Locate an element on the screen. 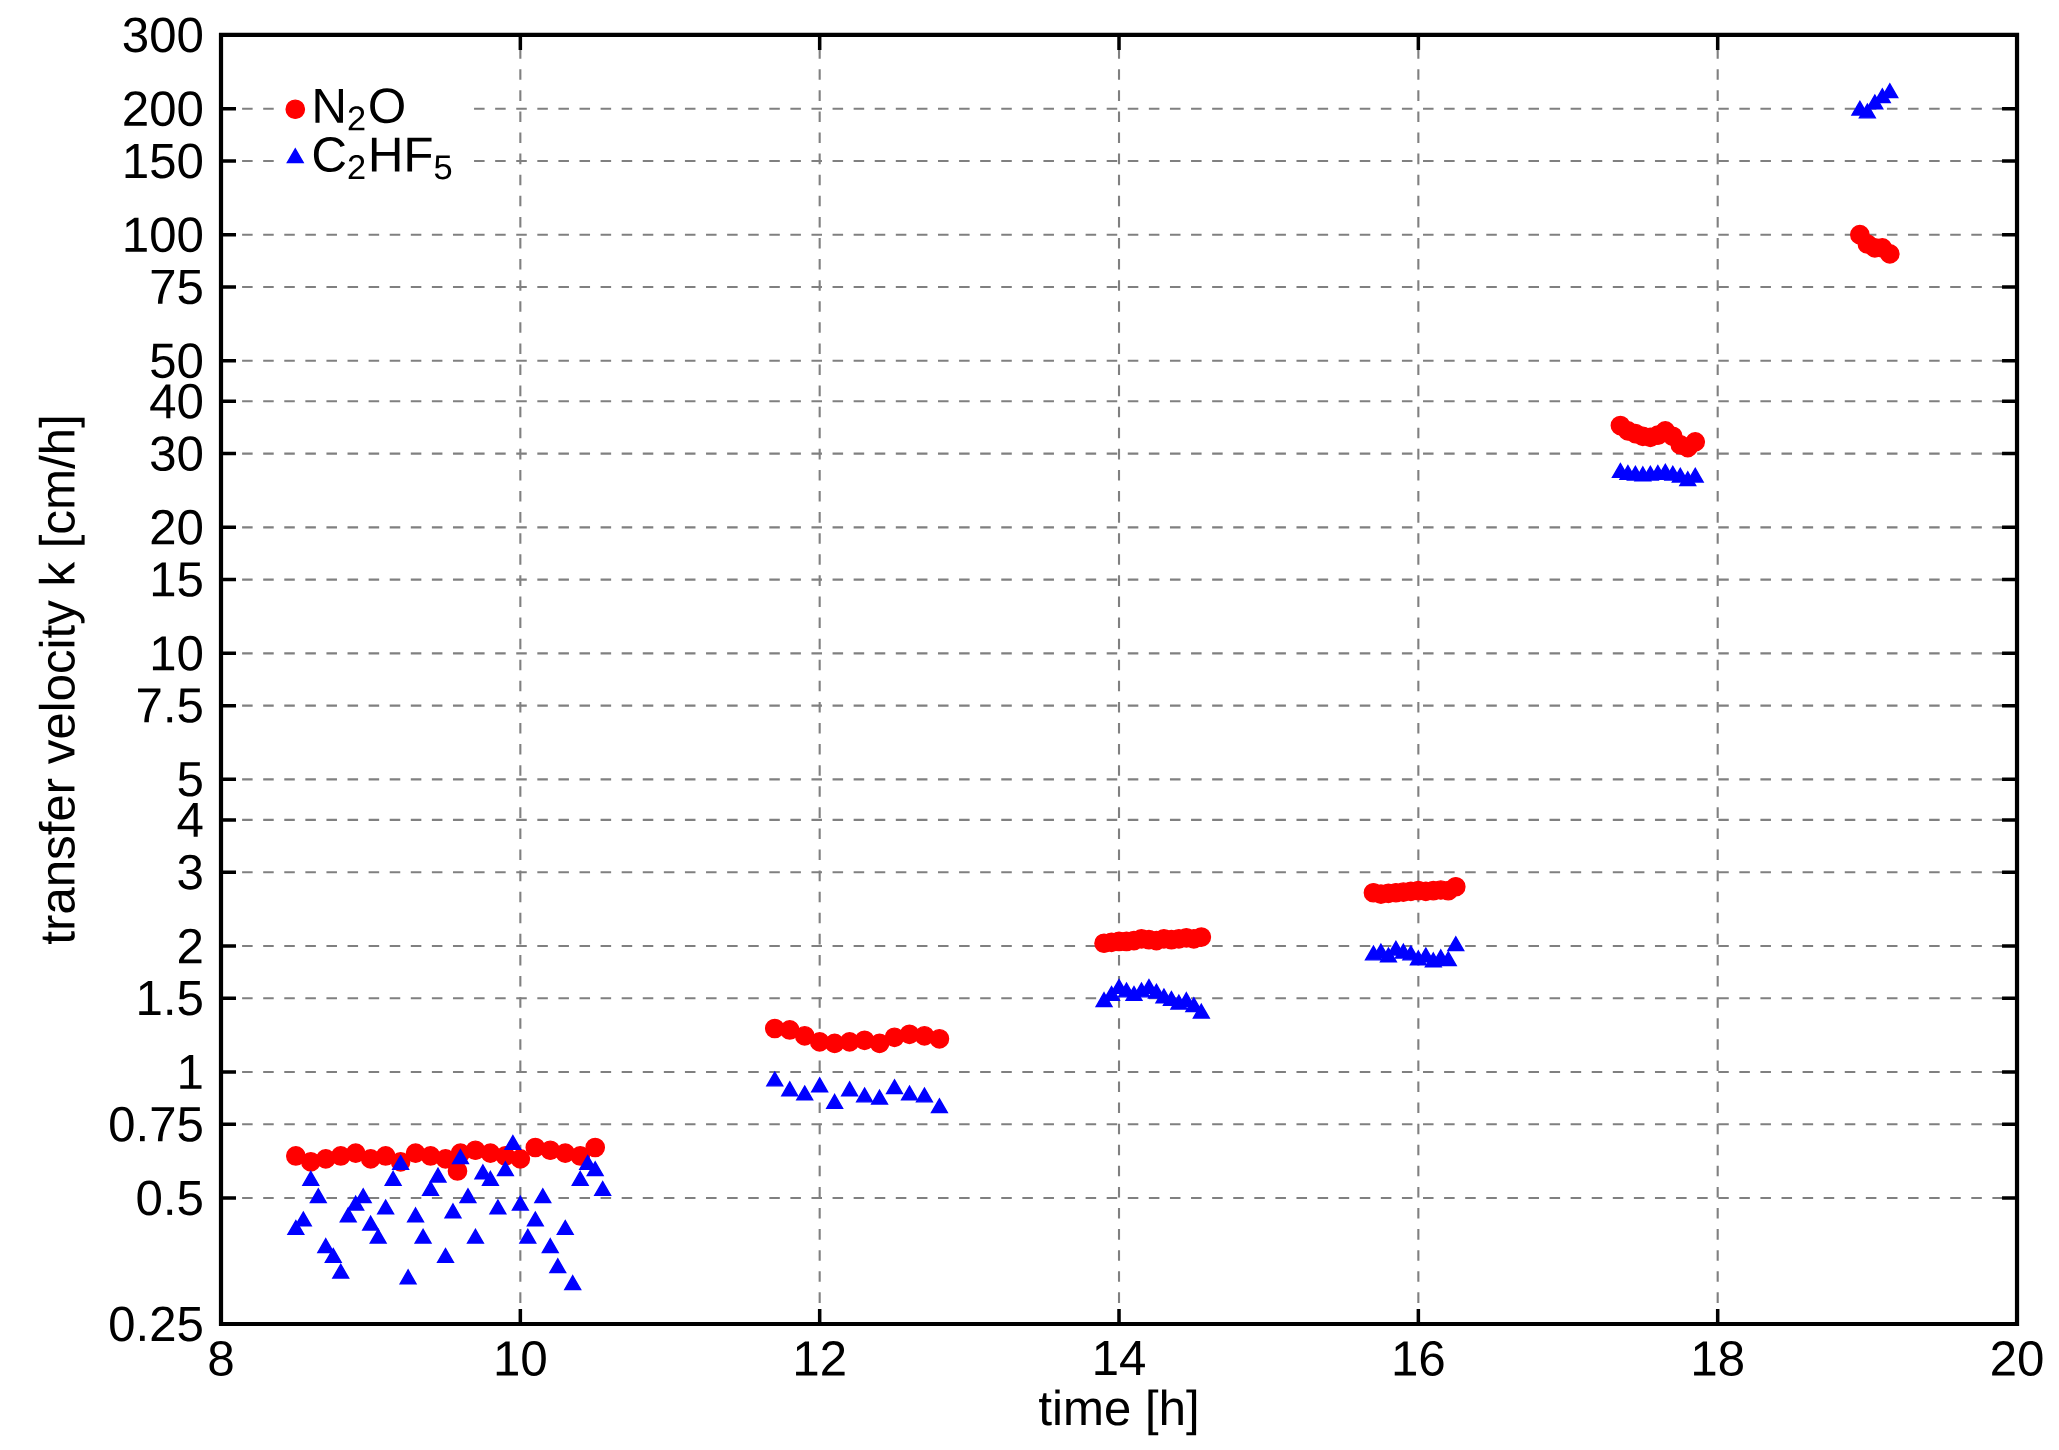 The width and height of the screenshot is (2059, 1450). y-tick-label: 10 is located at coordinates (177, 653).